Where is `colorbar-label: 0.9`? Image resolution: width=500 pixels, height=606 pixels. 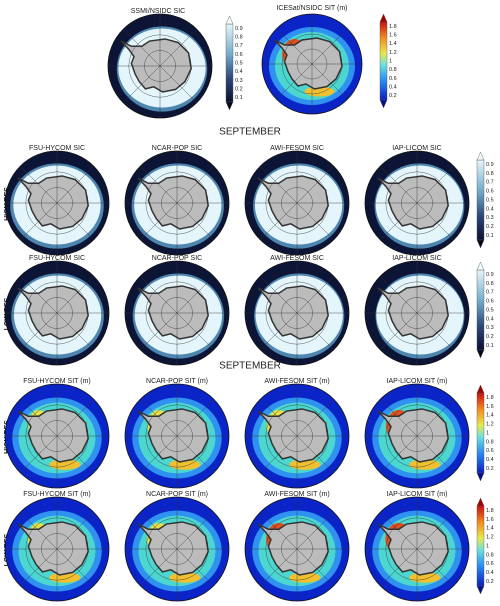 colorbar-label: 0.9 is located at coordinates (490, 165).